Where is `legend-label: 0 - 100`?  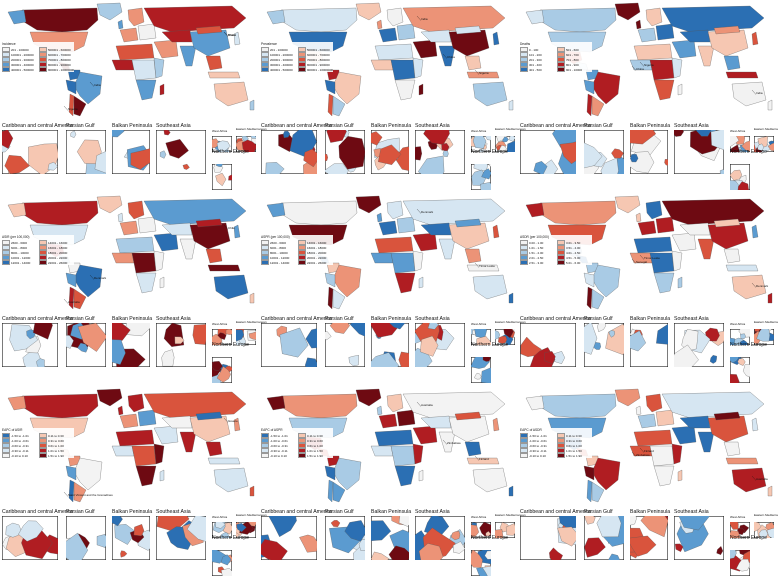 legend-label: 0 - 100 is located at coordinates (534, 49).